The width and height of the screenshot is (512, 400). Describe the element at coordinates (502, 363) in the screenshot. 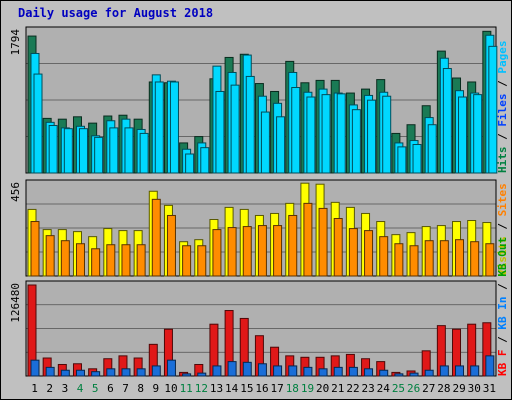

I see `legend-item: KB F` at that location.